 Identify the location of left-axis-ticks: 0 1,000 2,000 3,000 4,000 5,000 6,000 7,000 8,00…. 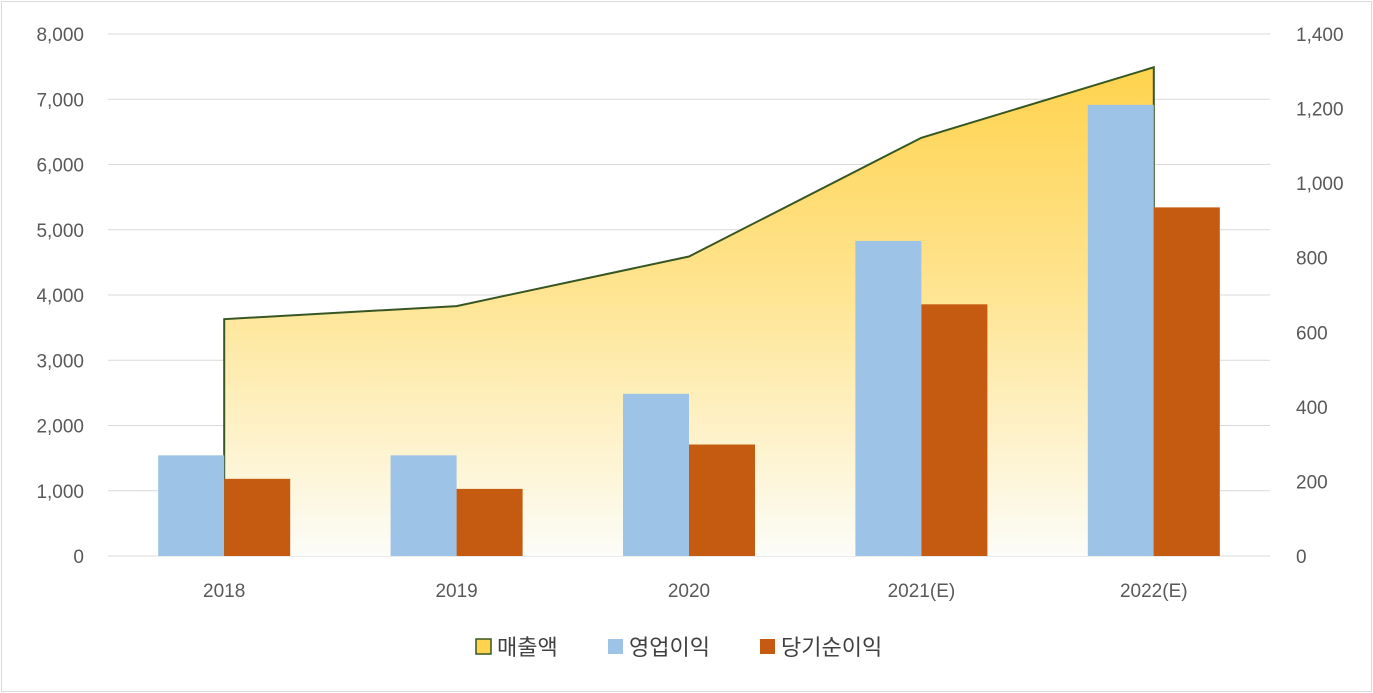
(60, 296).